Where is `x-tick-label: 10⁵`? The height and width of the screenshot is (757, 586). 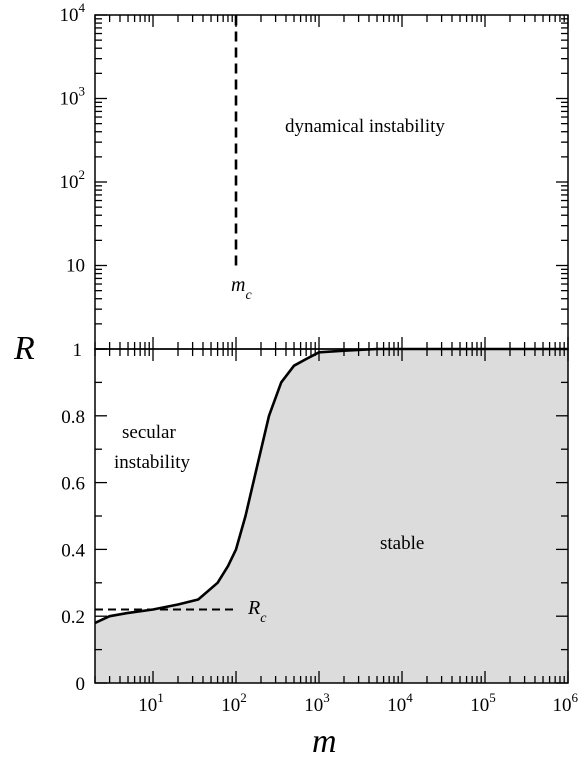
x-tick-label: 10⁵ is located at coordinates (483, 703).